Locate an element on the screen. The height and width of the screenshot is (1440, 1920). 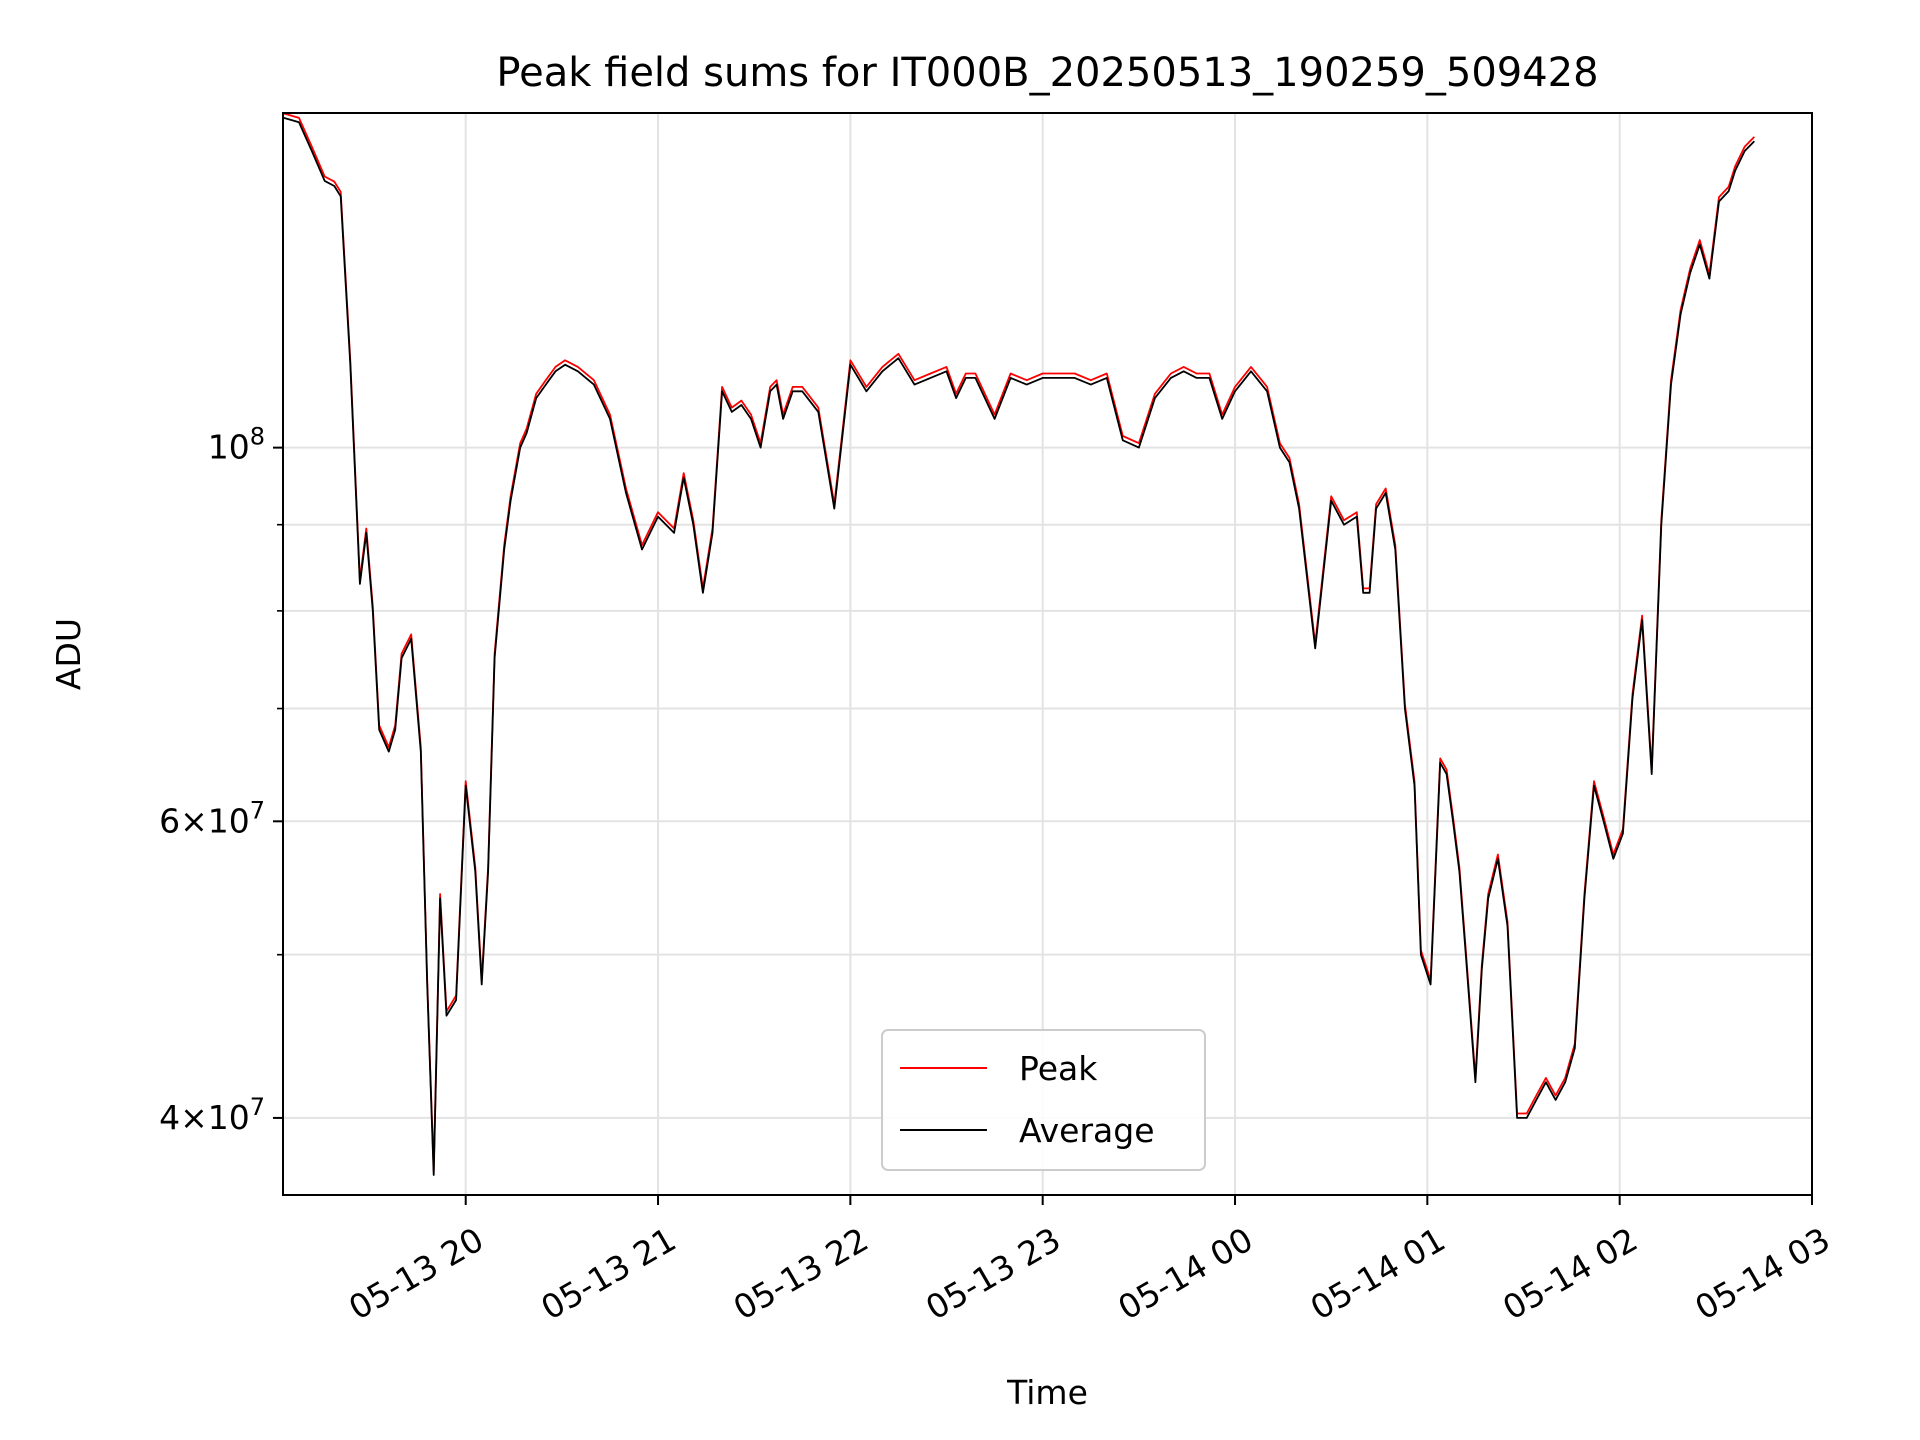
x-axis-label: Time is located at coordinates (1047, 1392).